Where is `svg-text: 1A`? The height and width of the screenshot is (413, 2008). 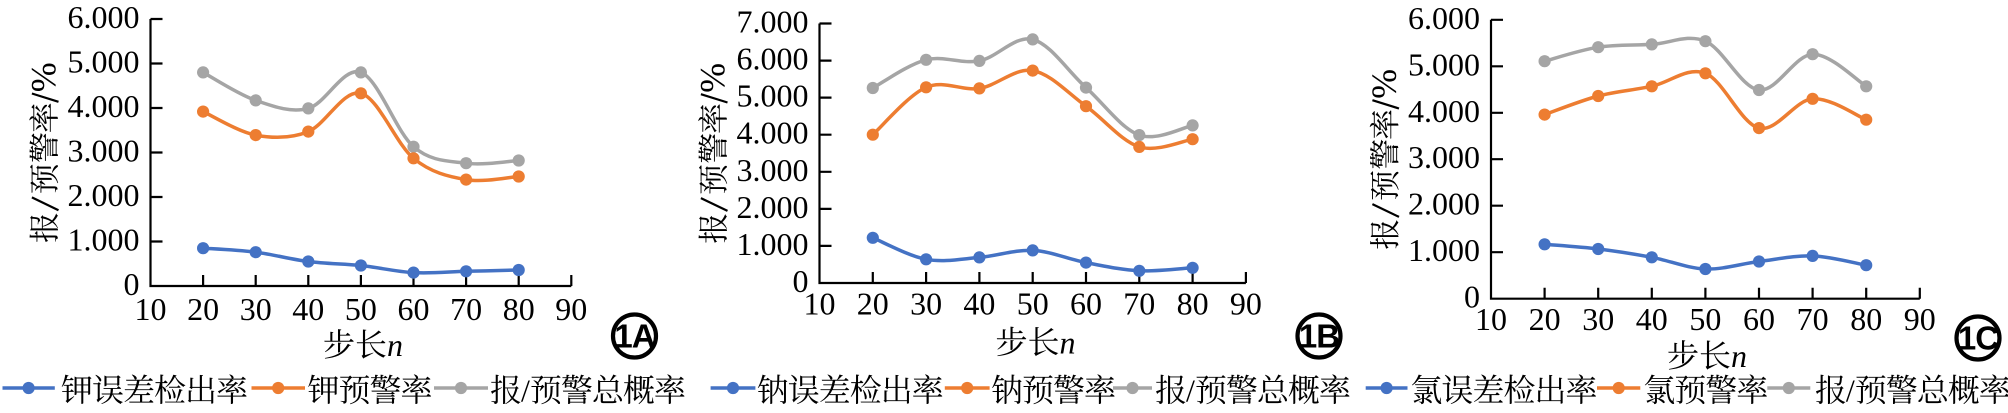 svg-text: 1A is located at coordinates (634, 336).